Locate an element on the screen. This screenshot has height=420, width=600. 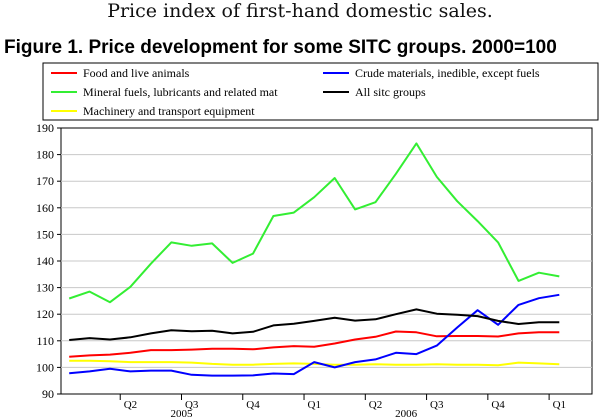
x-year-label: 2005 is located at coordinates (181, 414).